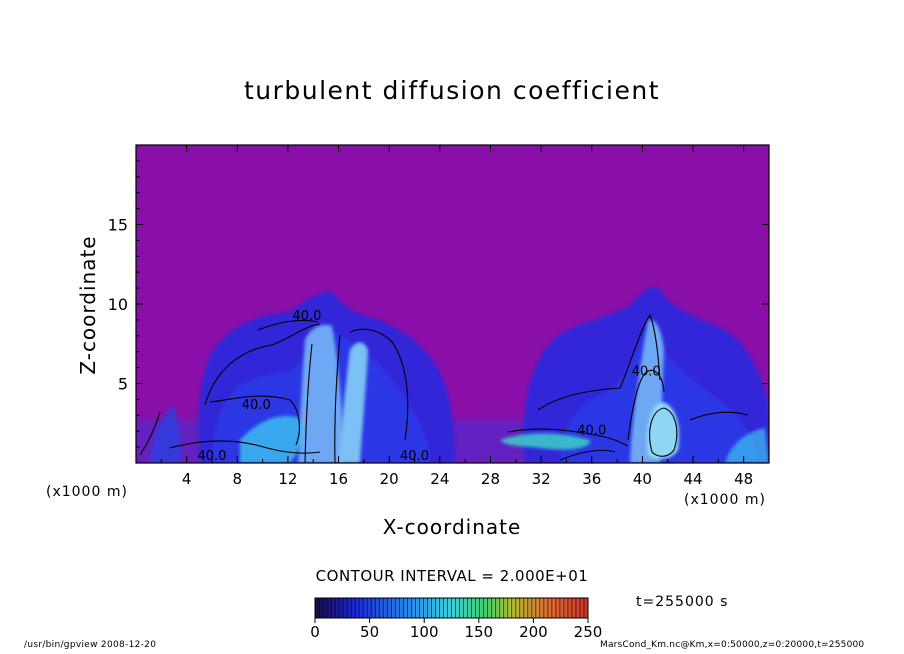  What do you see at coordinates (452, 527) in the screenshot?
I see `x-axis-label: X-coordinate` at bounding box center [452, 527].